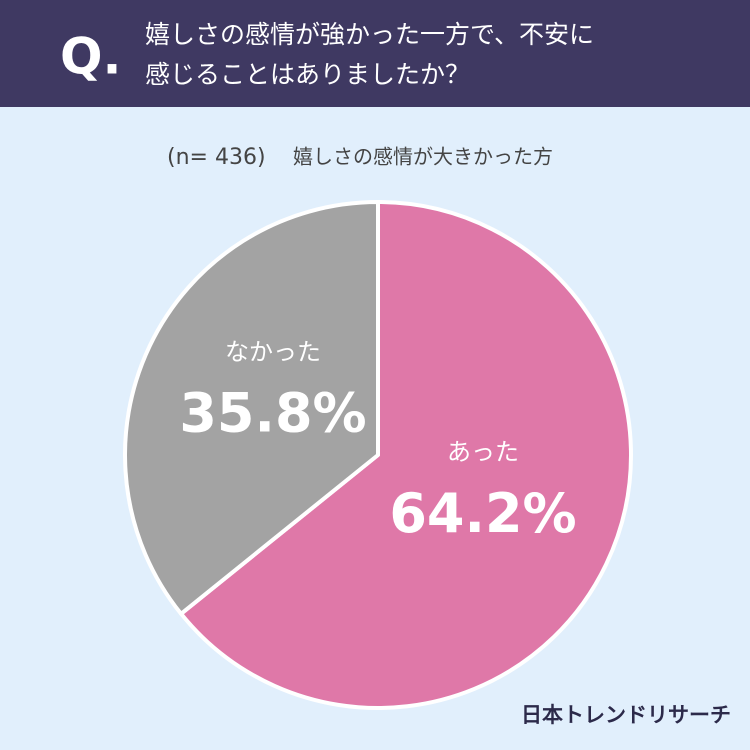 The image size is (750, 750). What do you see at coordinates (216, 157) in the screenshot?
I see `sample-size: (n= 436)` at bounding box center [216, 157].